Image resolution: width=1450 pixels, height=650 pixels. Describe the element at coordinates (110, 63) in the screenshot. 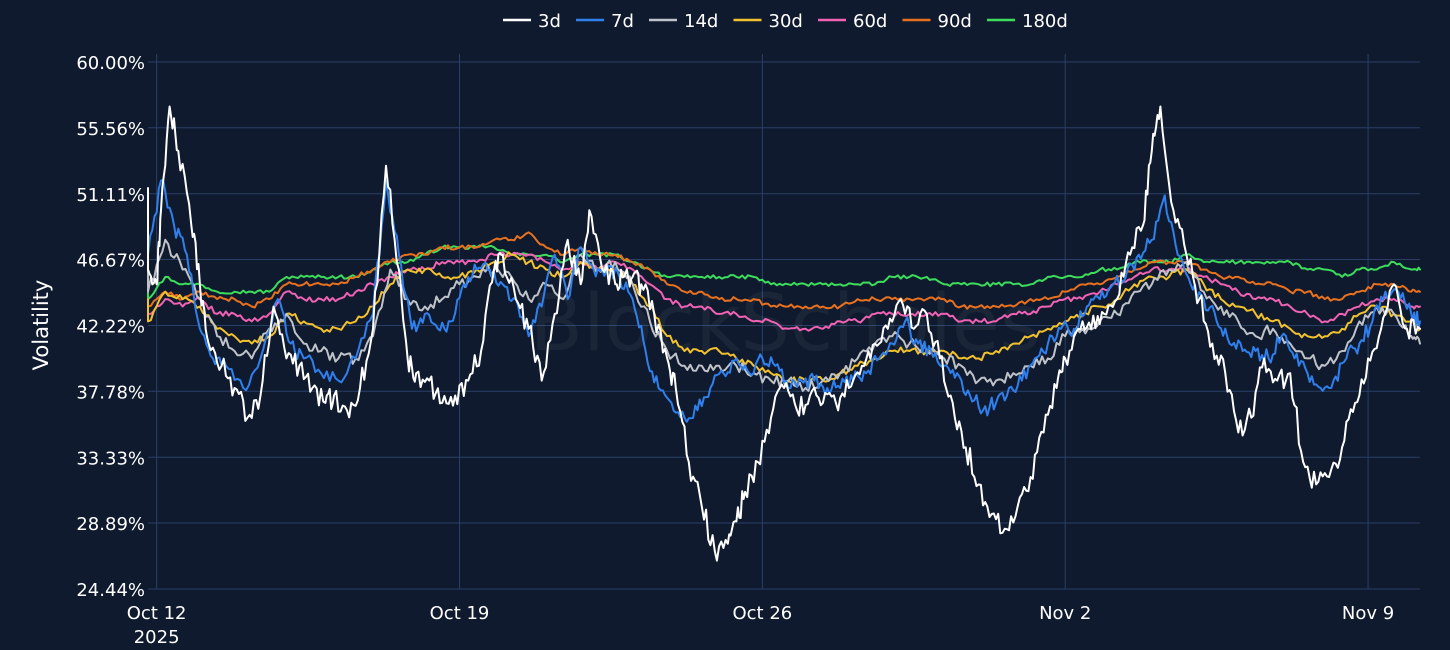

I see `y-tick-label: 60.00%` at that location.